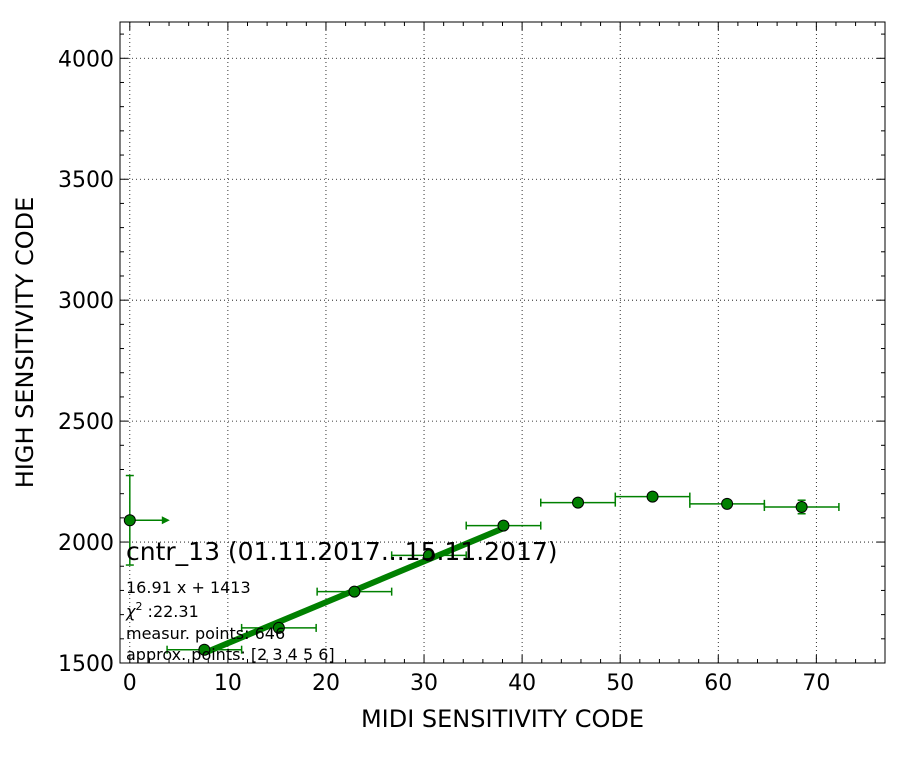 The width and height of the screenshot is (912, 762). I want to click on annotation-chi-square: χ2 :22.31, so click(162, 610).